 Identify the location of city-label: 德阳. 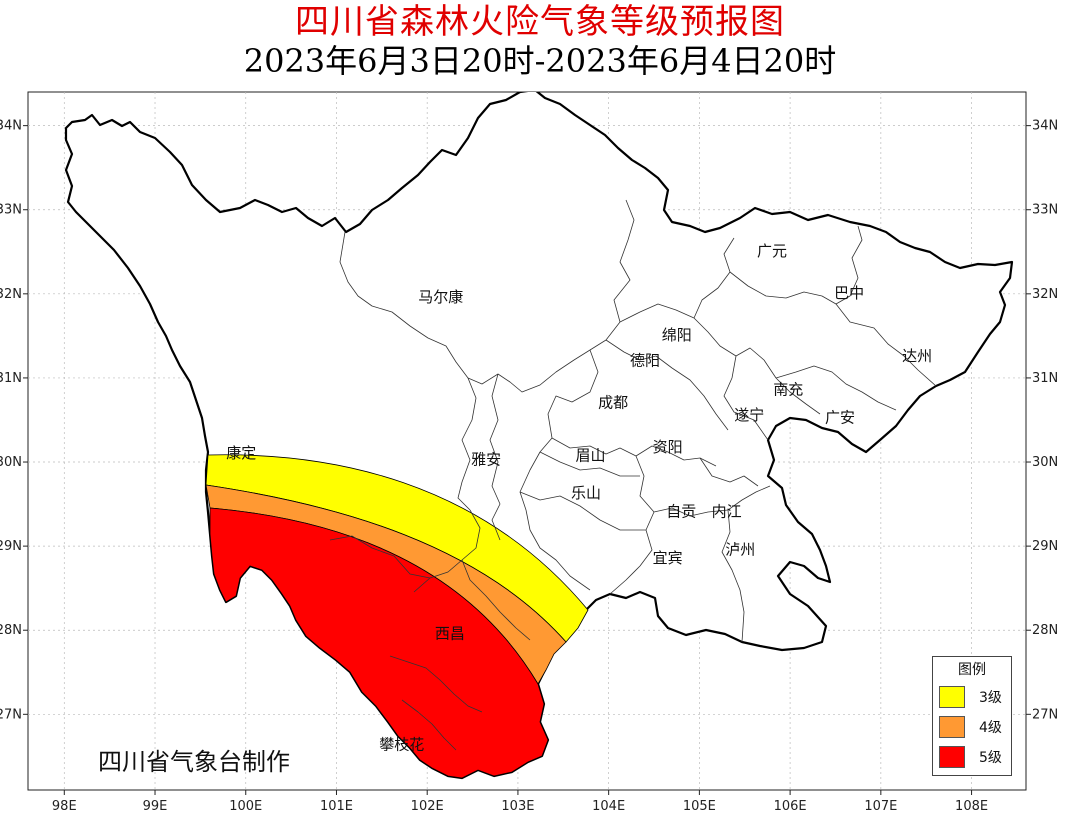
(645, 360).